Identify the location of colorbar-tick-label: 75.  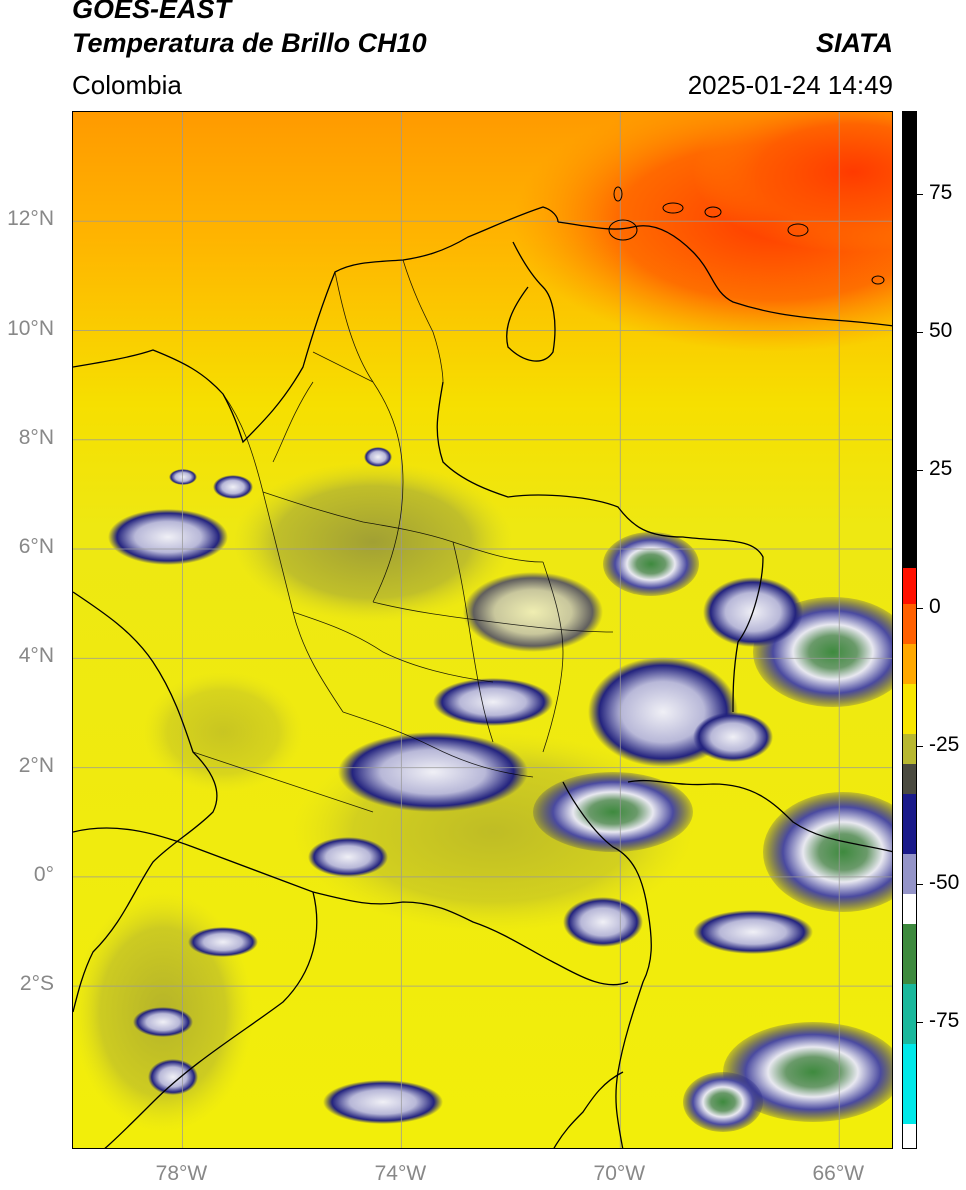
(941, 192).